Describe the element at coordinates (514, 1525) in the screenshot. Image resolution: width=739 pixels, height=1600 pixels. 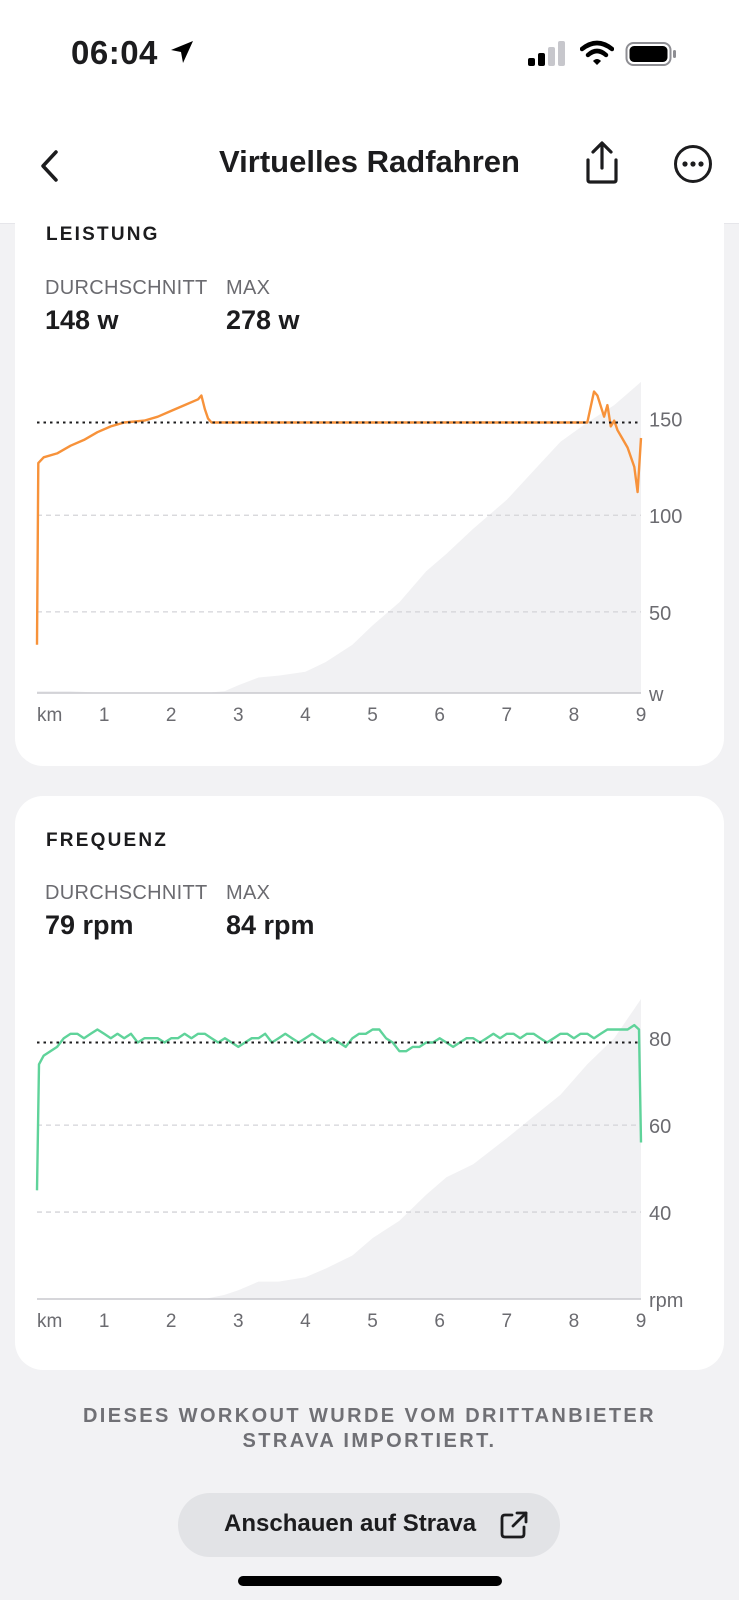
I see `external-link-icon` at that location.